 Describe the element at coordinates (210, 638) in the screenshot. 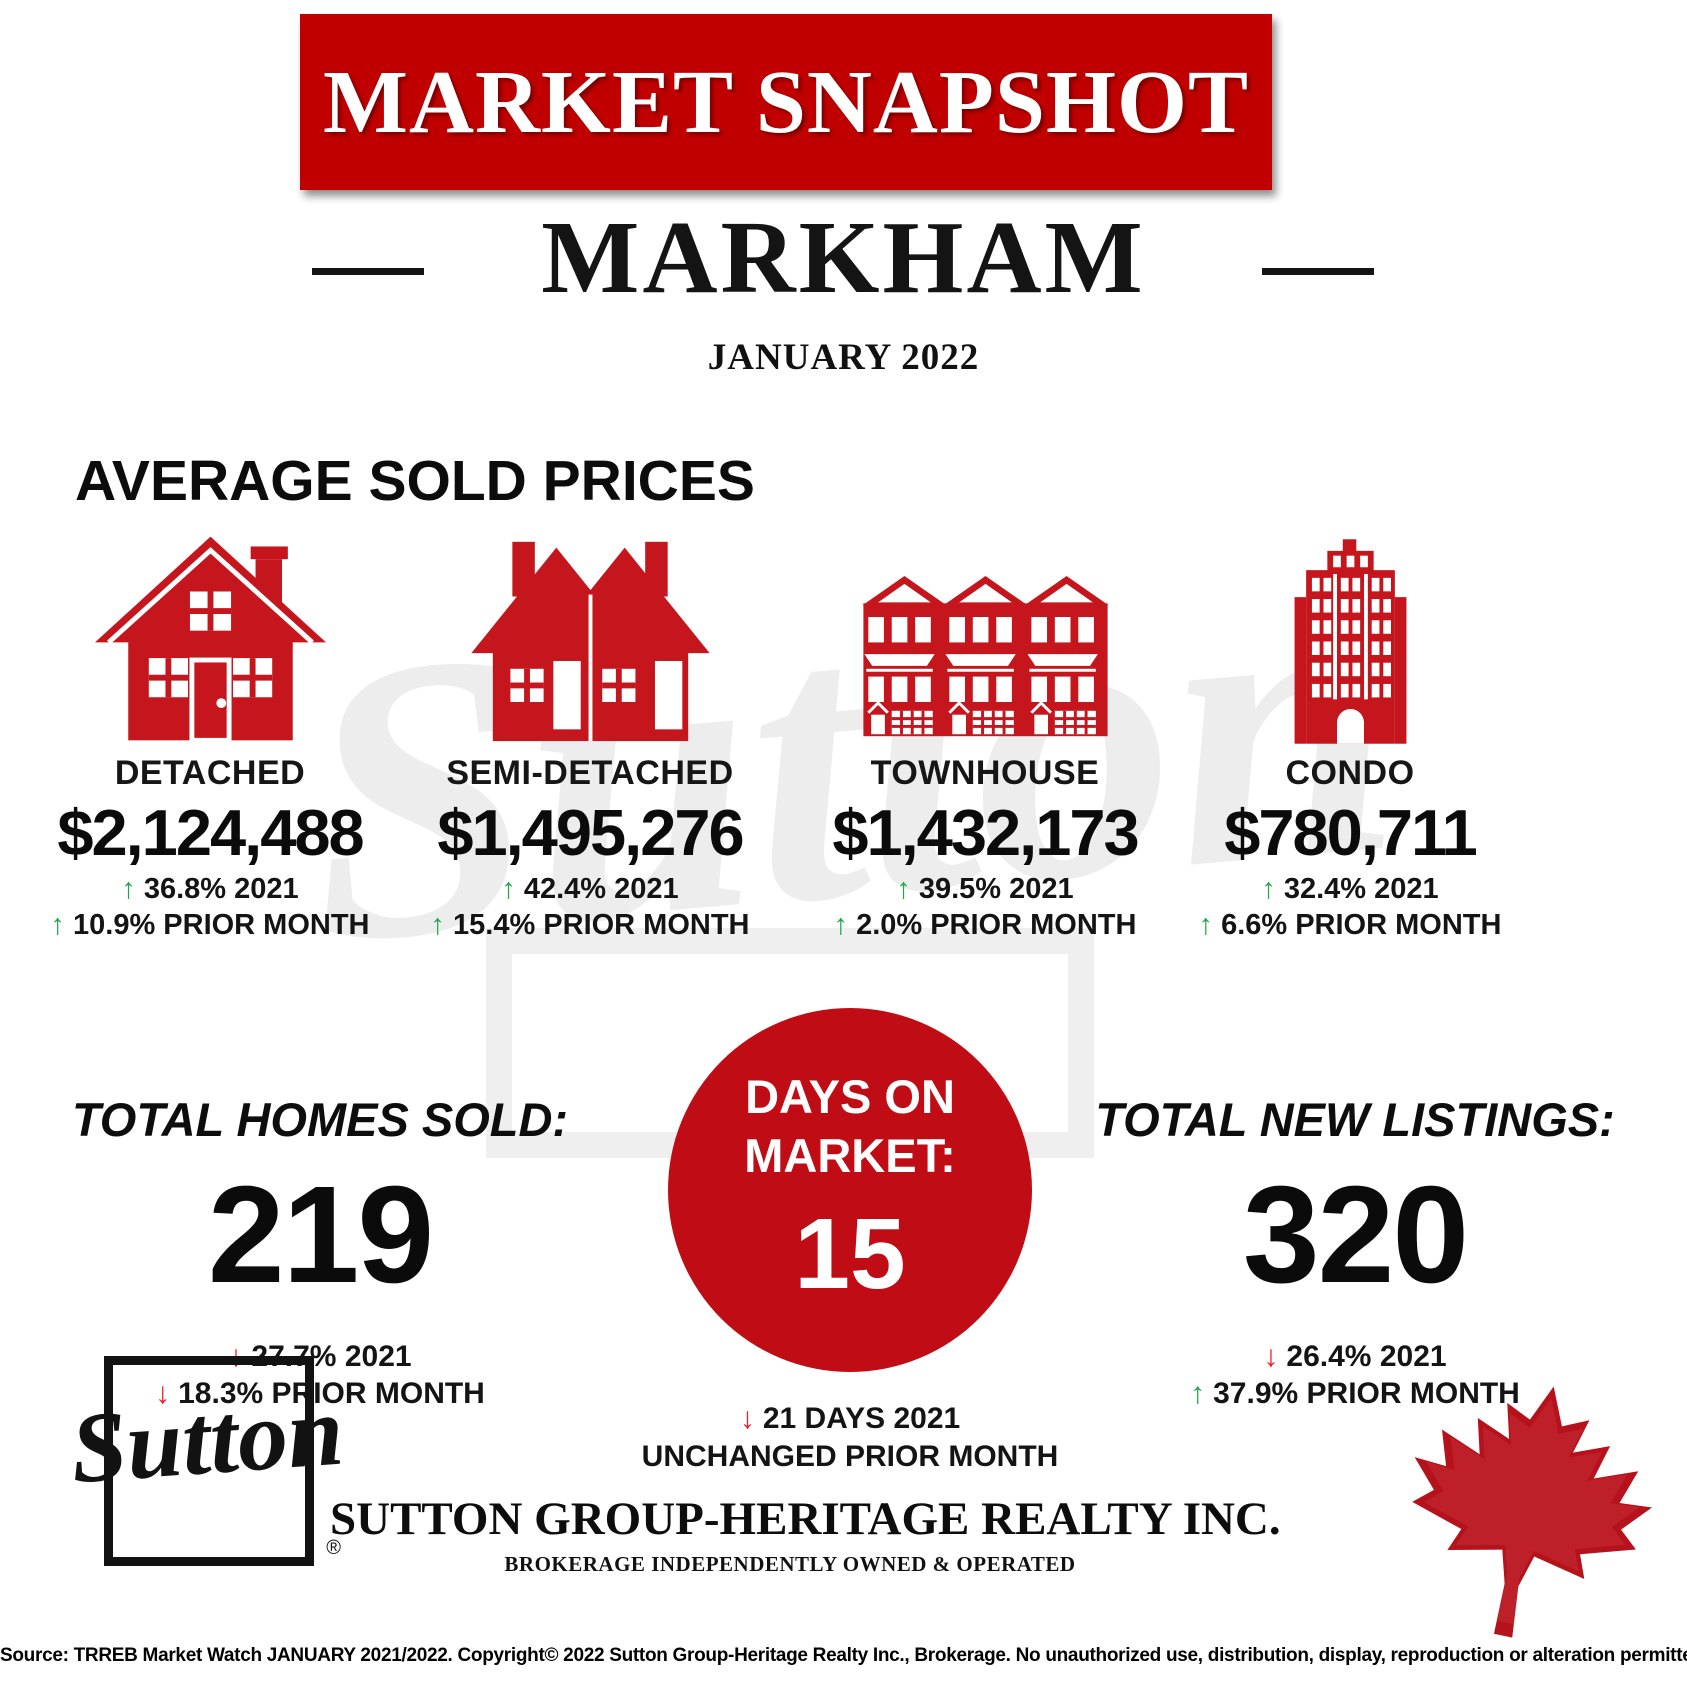

I see `detached-house-icon` at that location.